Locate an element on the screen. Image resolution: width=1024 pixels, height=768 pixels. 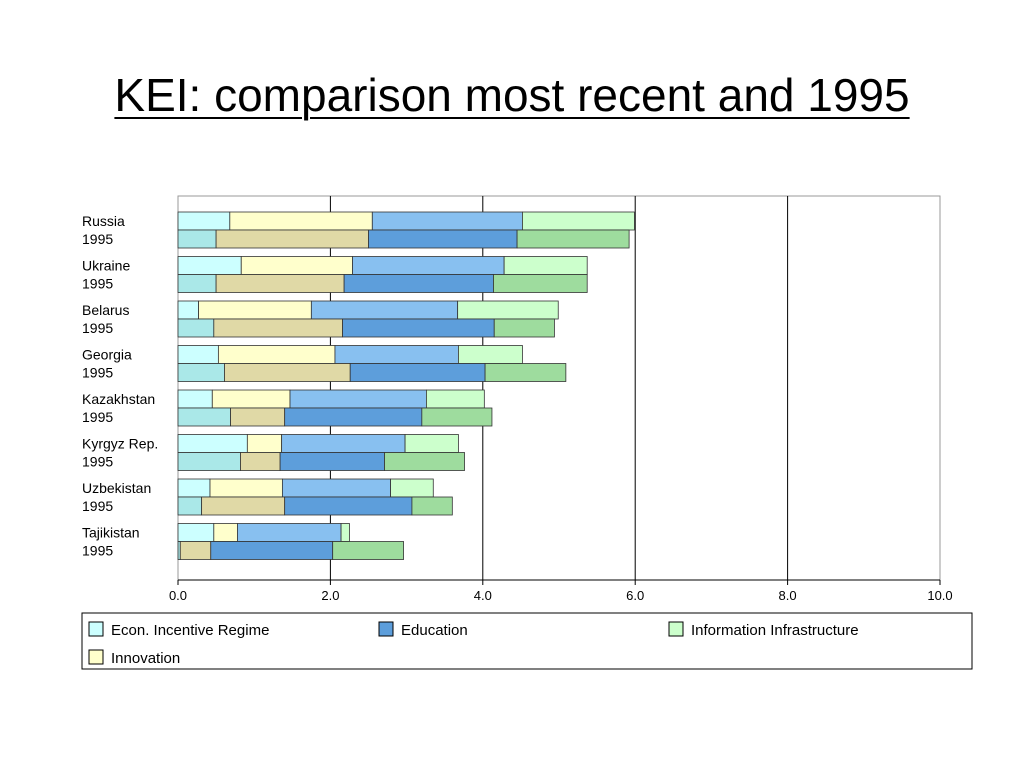
category-label: Ukraine is located at coordinates (106, 266).